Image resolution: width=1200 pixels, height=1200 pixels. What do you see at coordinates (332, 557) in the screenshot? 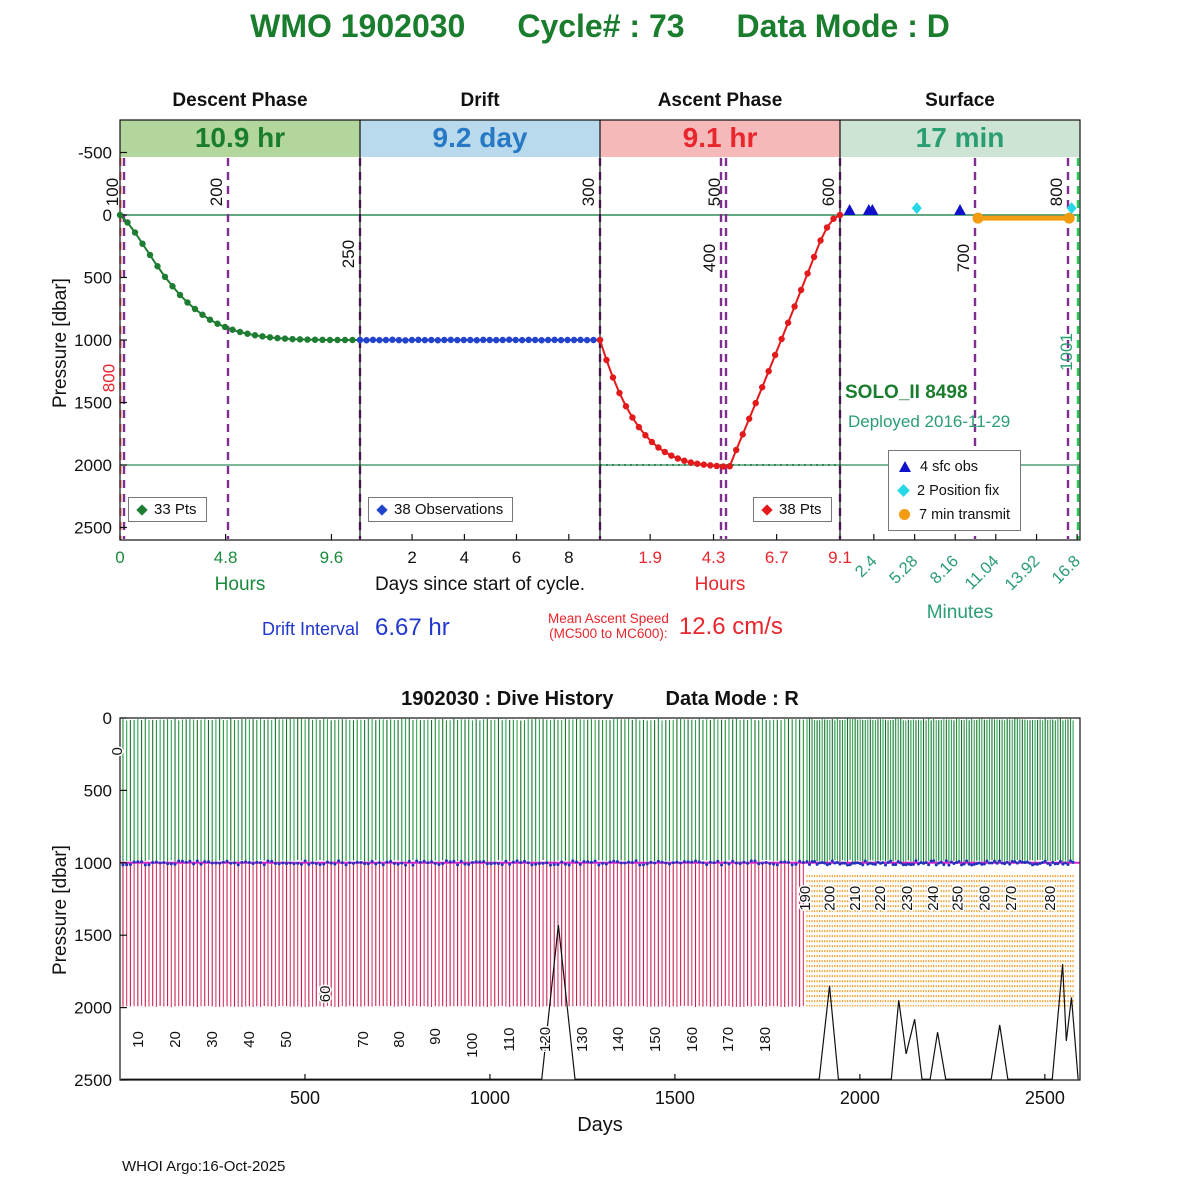
I see `svg-text: 9.6` at bounding box center [332, 557].